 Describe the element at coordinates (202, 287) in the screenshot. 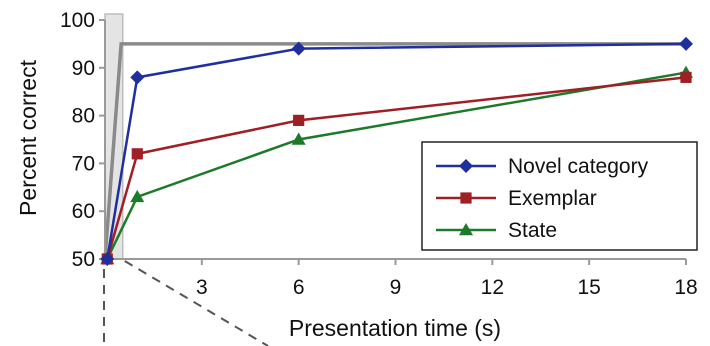

I see `x-tick-label: 3` at that location.